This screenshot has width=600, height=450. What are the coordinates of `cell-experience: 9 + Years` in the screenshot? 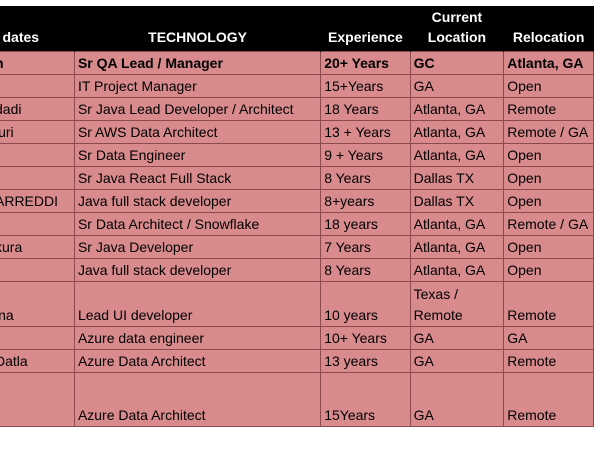 It's located at (365, 155).